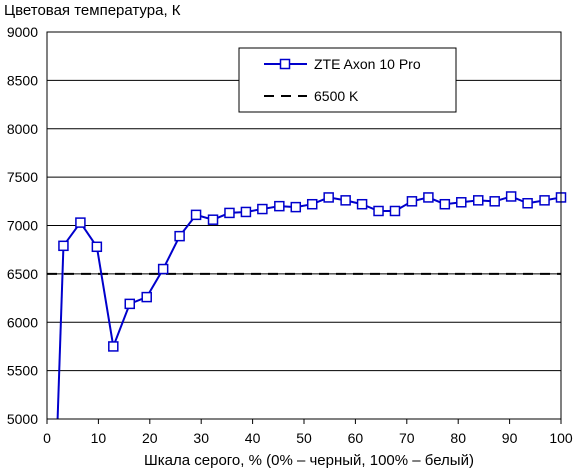 The image size is (574, 469). I want to click on legend-series-marker, so click(285, 64).